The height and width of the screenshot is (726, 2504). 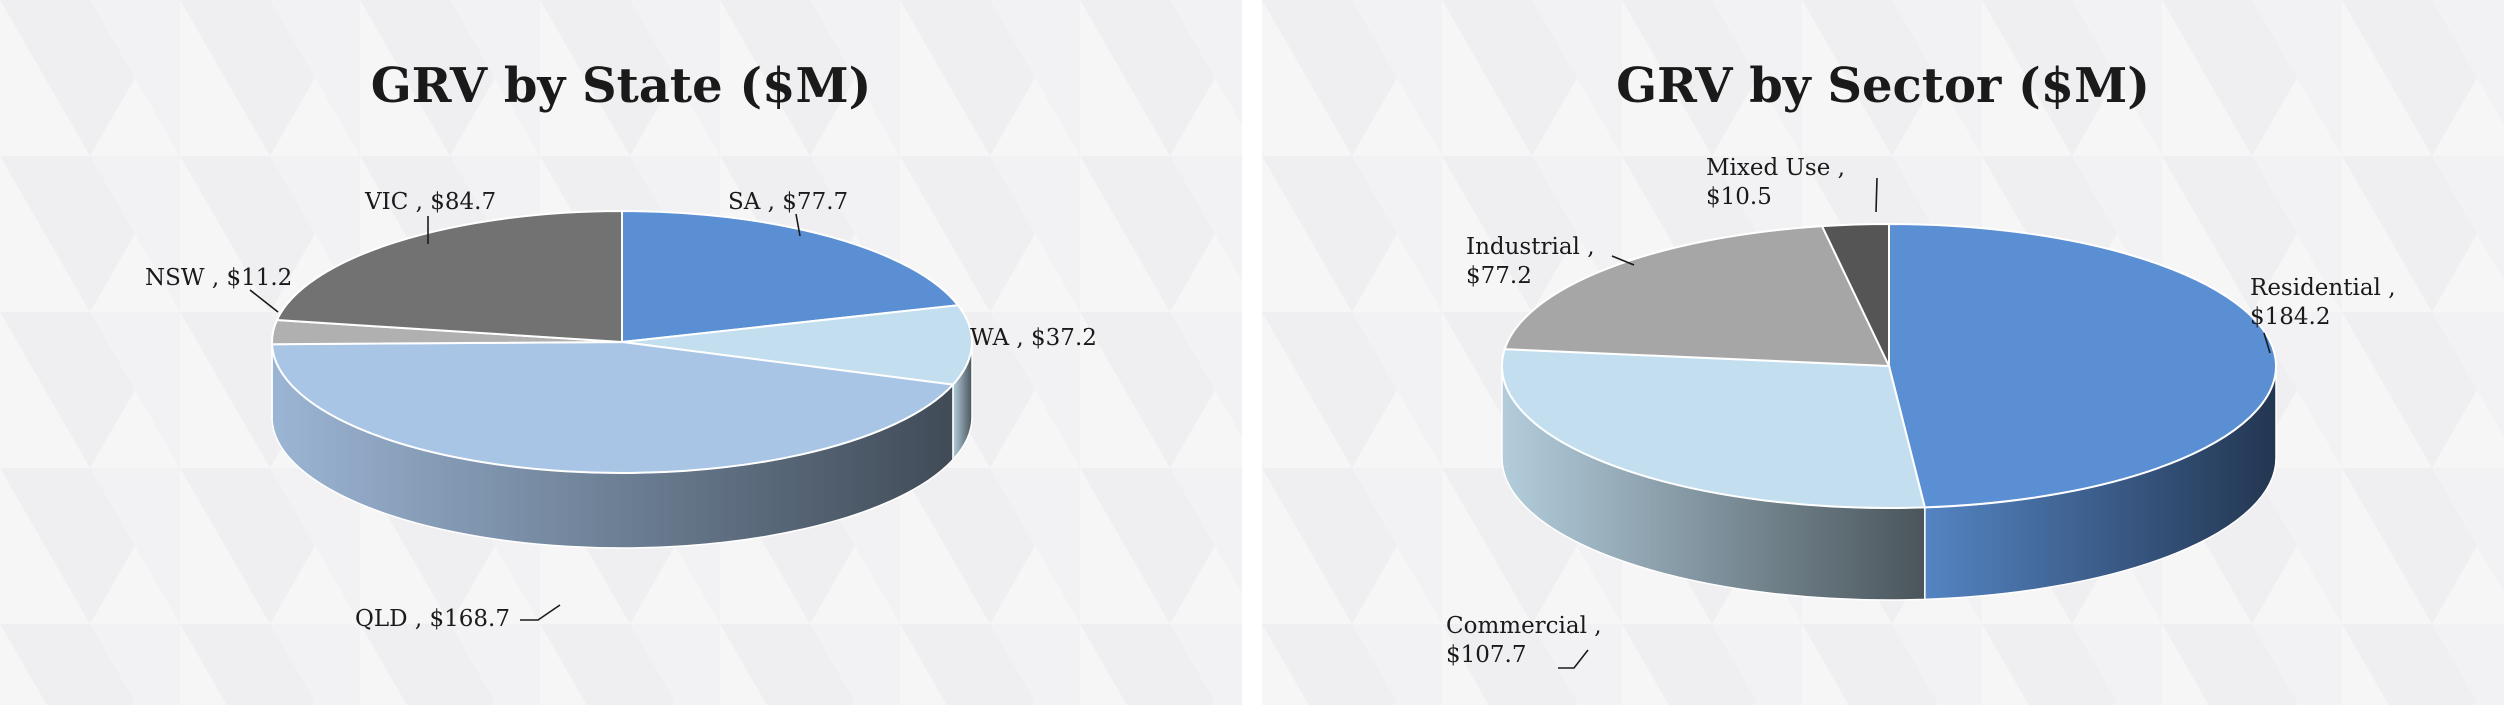 What do you see at coordinates (1697, 296) in the screenshot?
I see `pie-slice-industrial` at bounding box center [1697, 296].